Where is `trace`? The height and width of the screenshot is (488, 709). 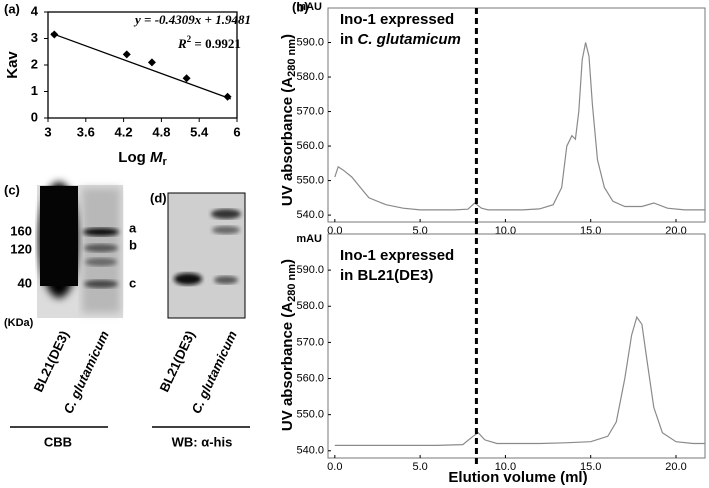 trace is located at coordinates (519, 380).